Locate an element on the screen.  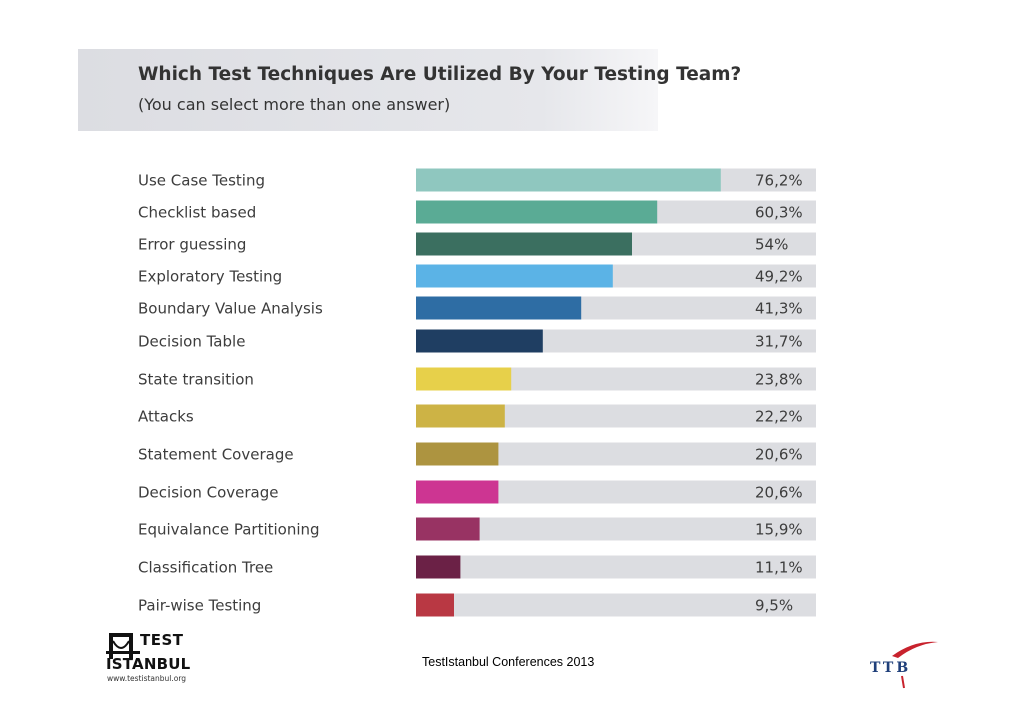
logo-test-text: TEST is located at coordinates (162, 640).